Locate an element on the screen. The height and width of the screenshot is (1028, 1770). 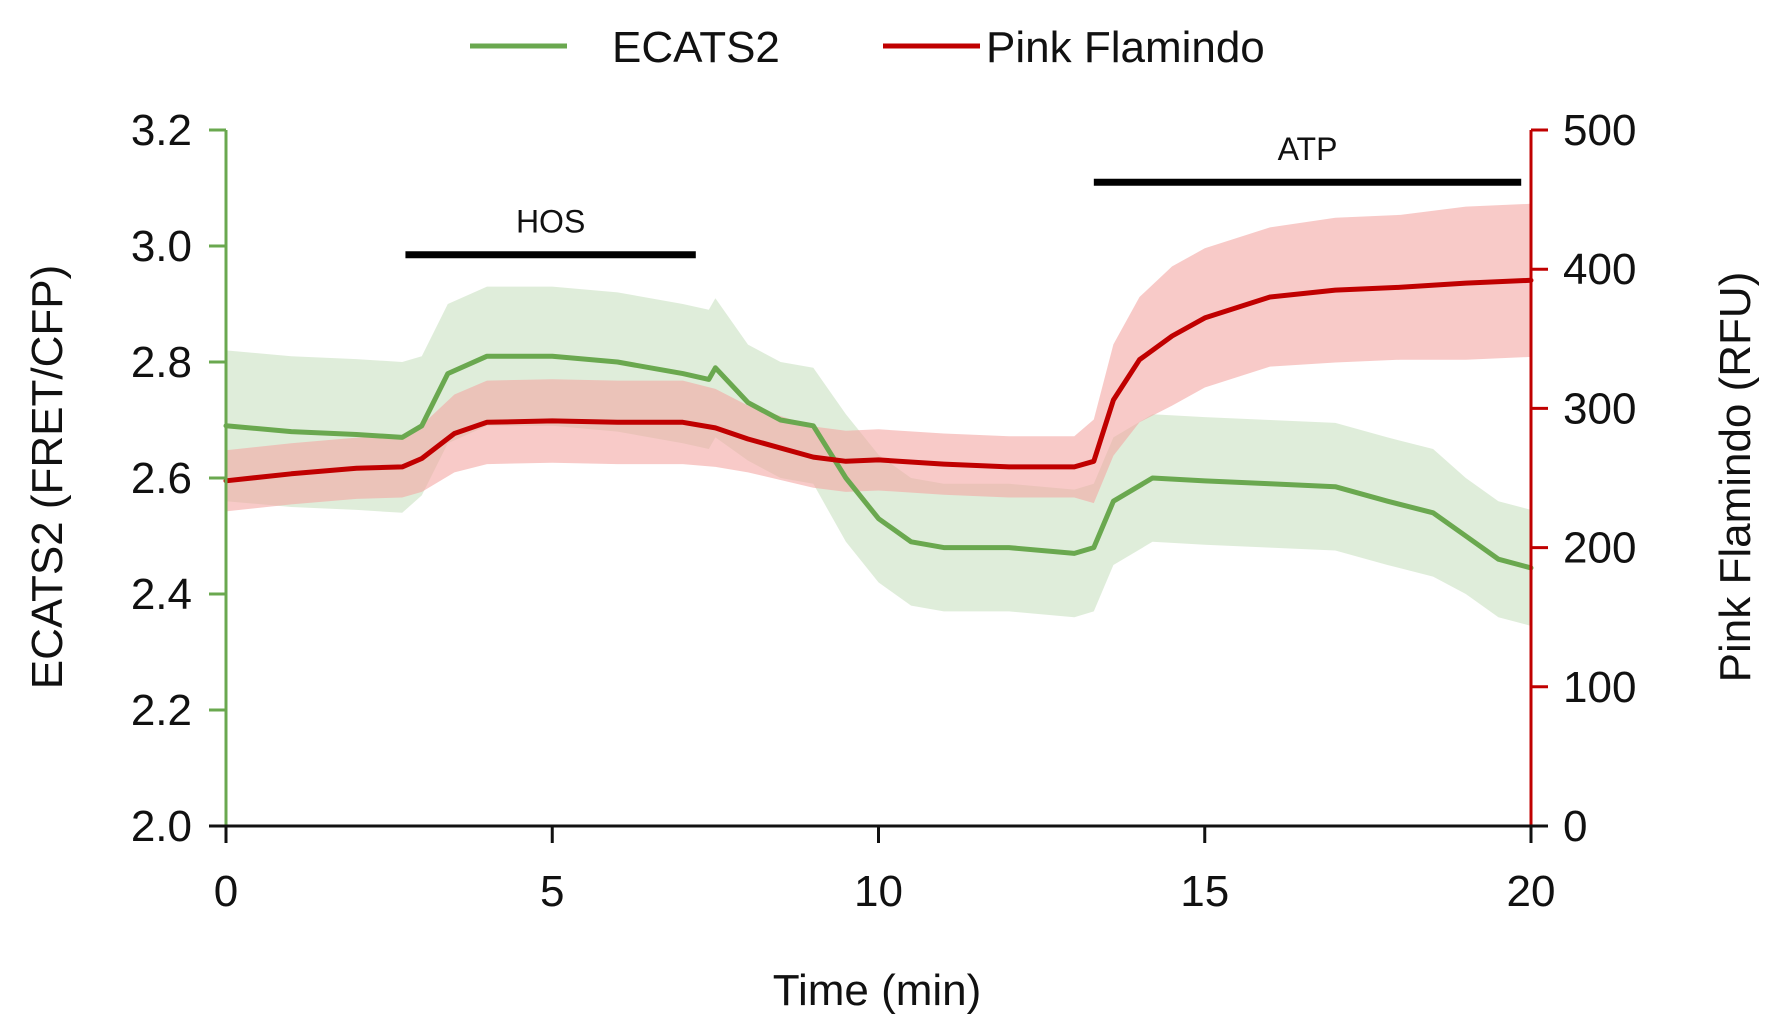
legend-label-pink-flamindo: Pink Flamindo is located at coordinates (1125, 47).